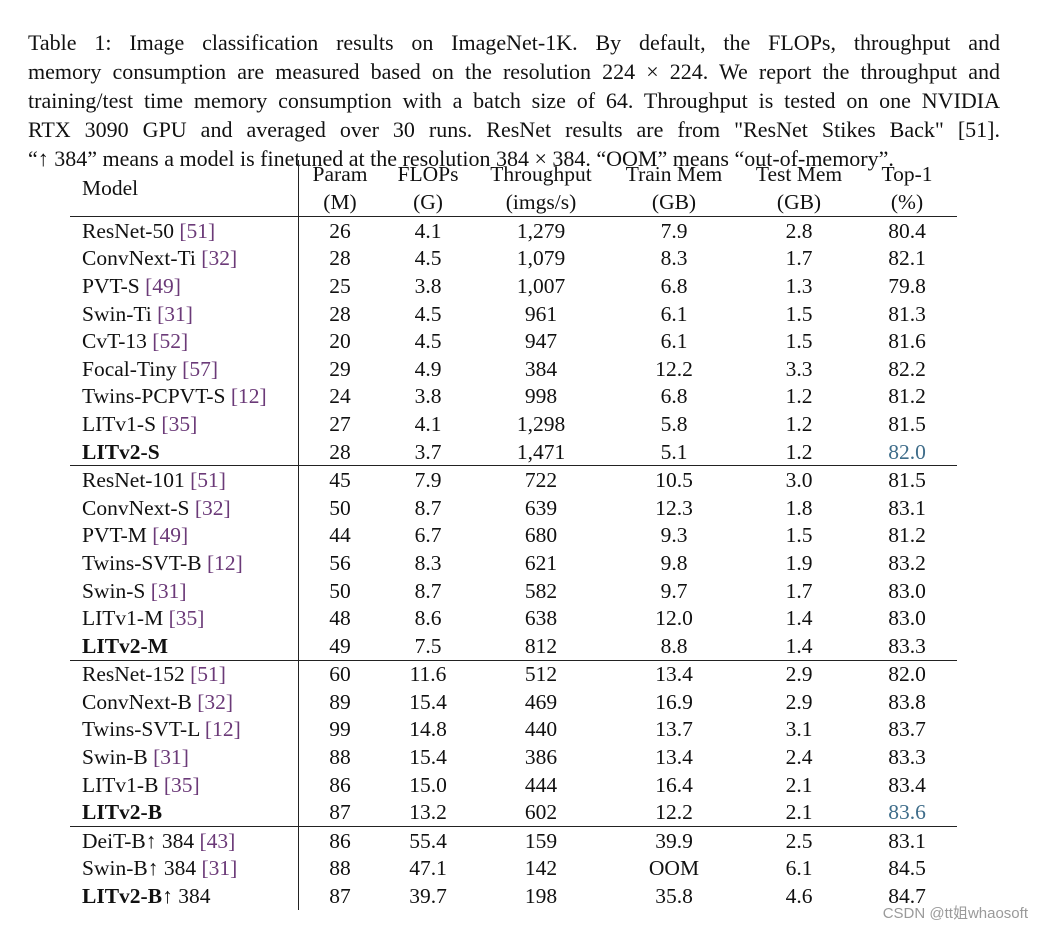 This screenshot has width=1042, height=932. What do you see at coordinates (340, 285) in the screenshot?
I see `param-cell: 25` at bounding box center [340, 285].